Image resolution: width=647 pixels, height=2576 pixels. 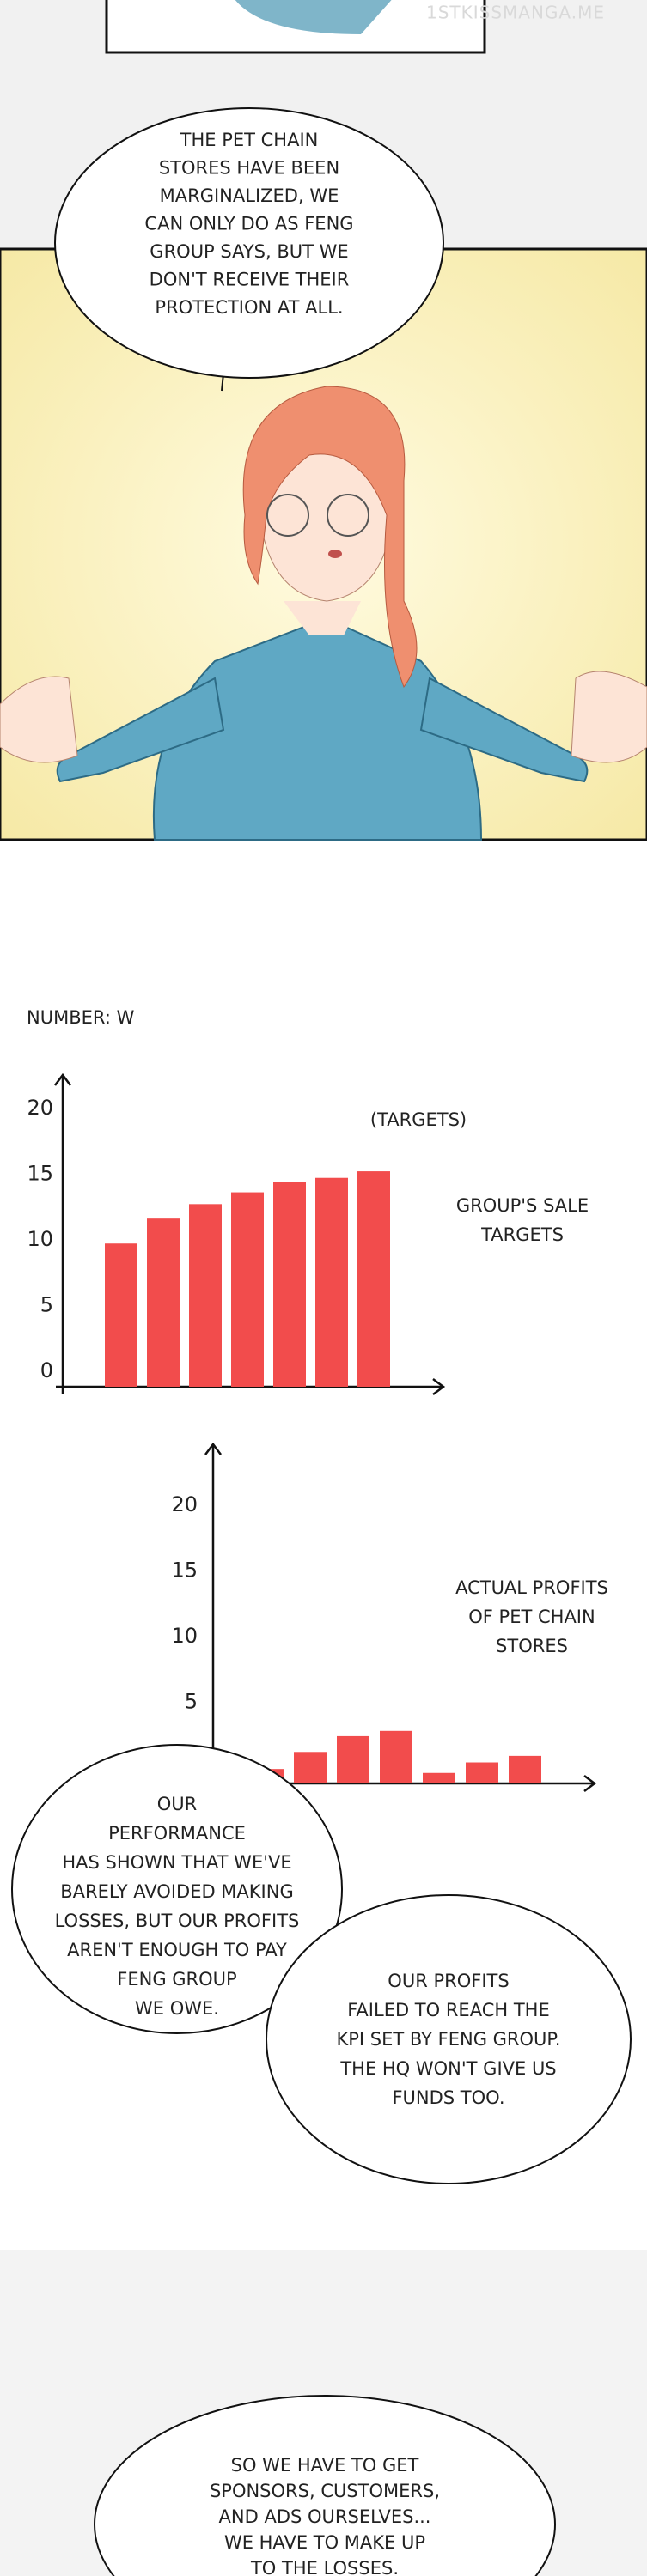 What do you see at coordinates (448, 2010) in the screenshot?
I see `bubble-text: FAILED TO REACH THE` at bounding box center [448, 2010].